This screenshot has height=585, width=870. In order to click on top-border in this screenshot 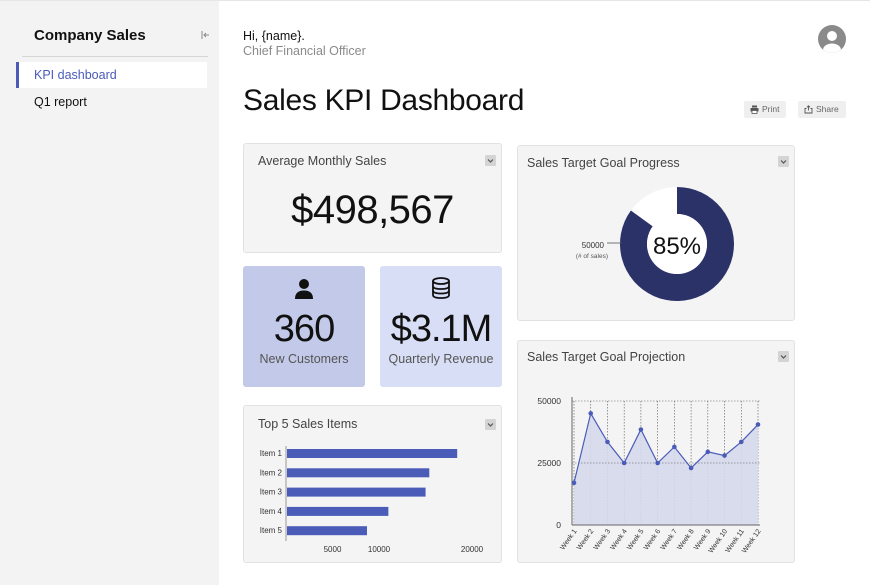, I will do `click(435, 0)`.